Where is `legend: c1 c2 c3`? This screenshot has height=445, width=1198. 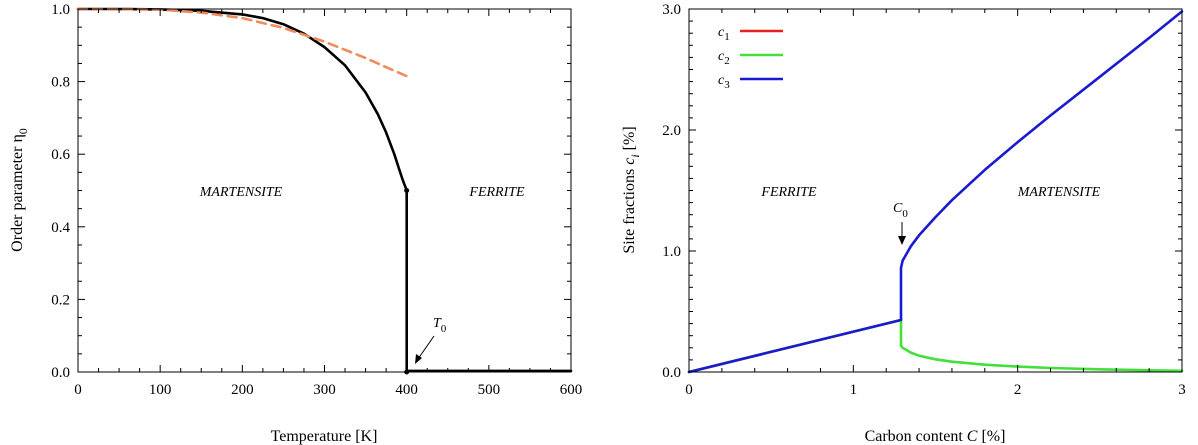
legend: c1 c2 c3 is located at coordinates (750, 58).